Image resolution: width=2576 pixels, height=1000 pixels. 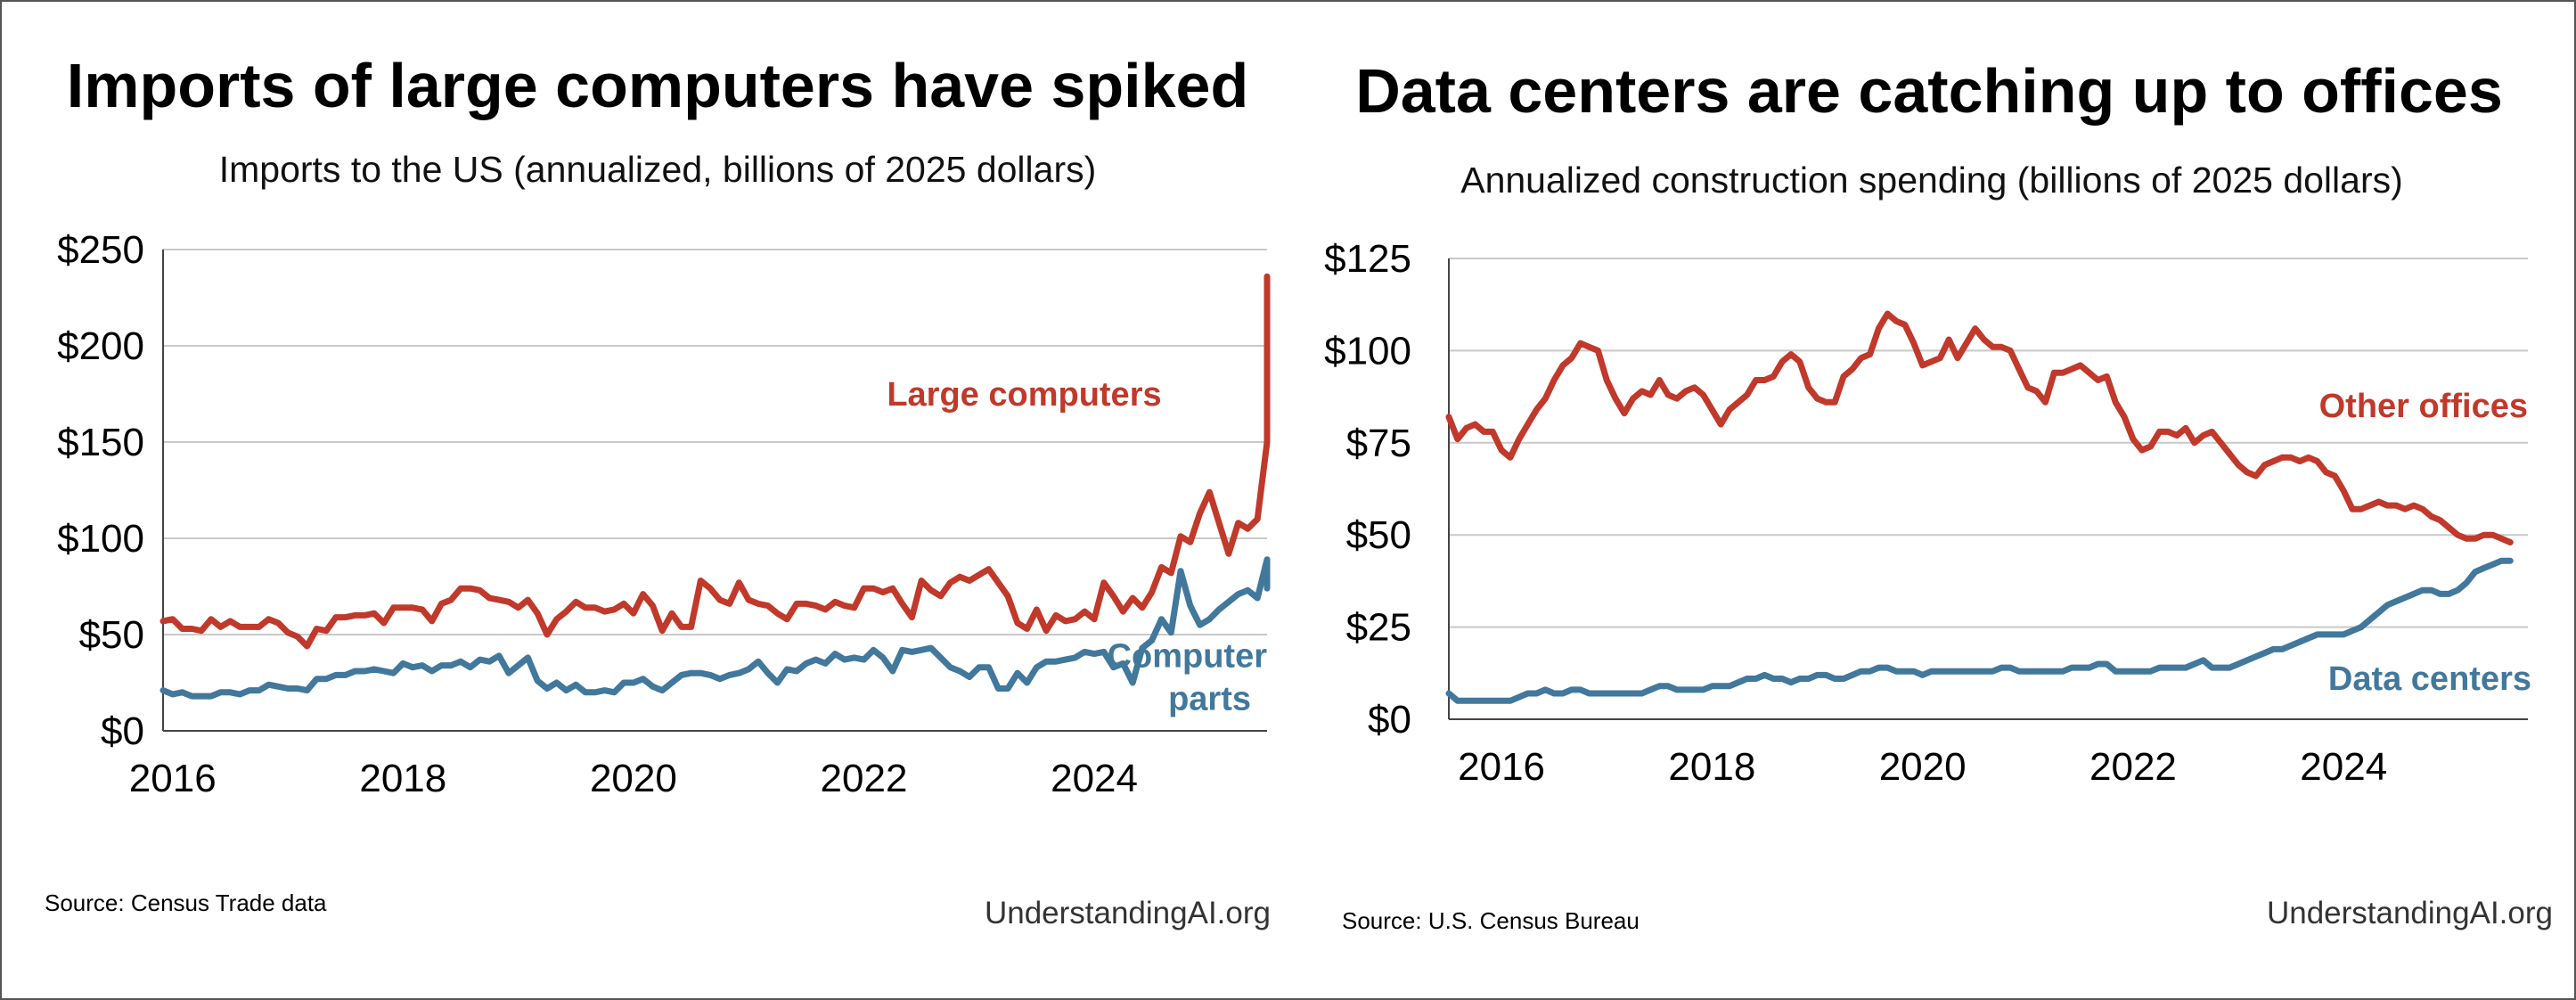 What do you see at coordinates (1367, 351) in the screenshot?
I see `right-y-tick-label: $100` at bounding box center [1367, 351].